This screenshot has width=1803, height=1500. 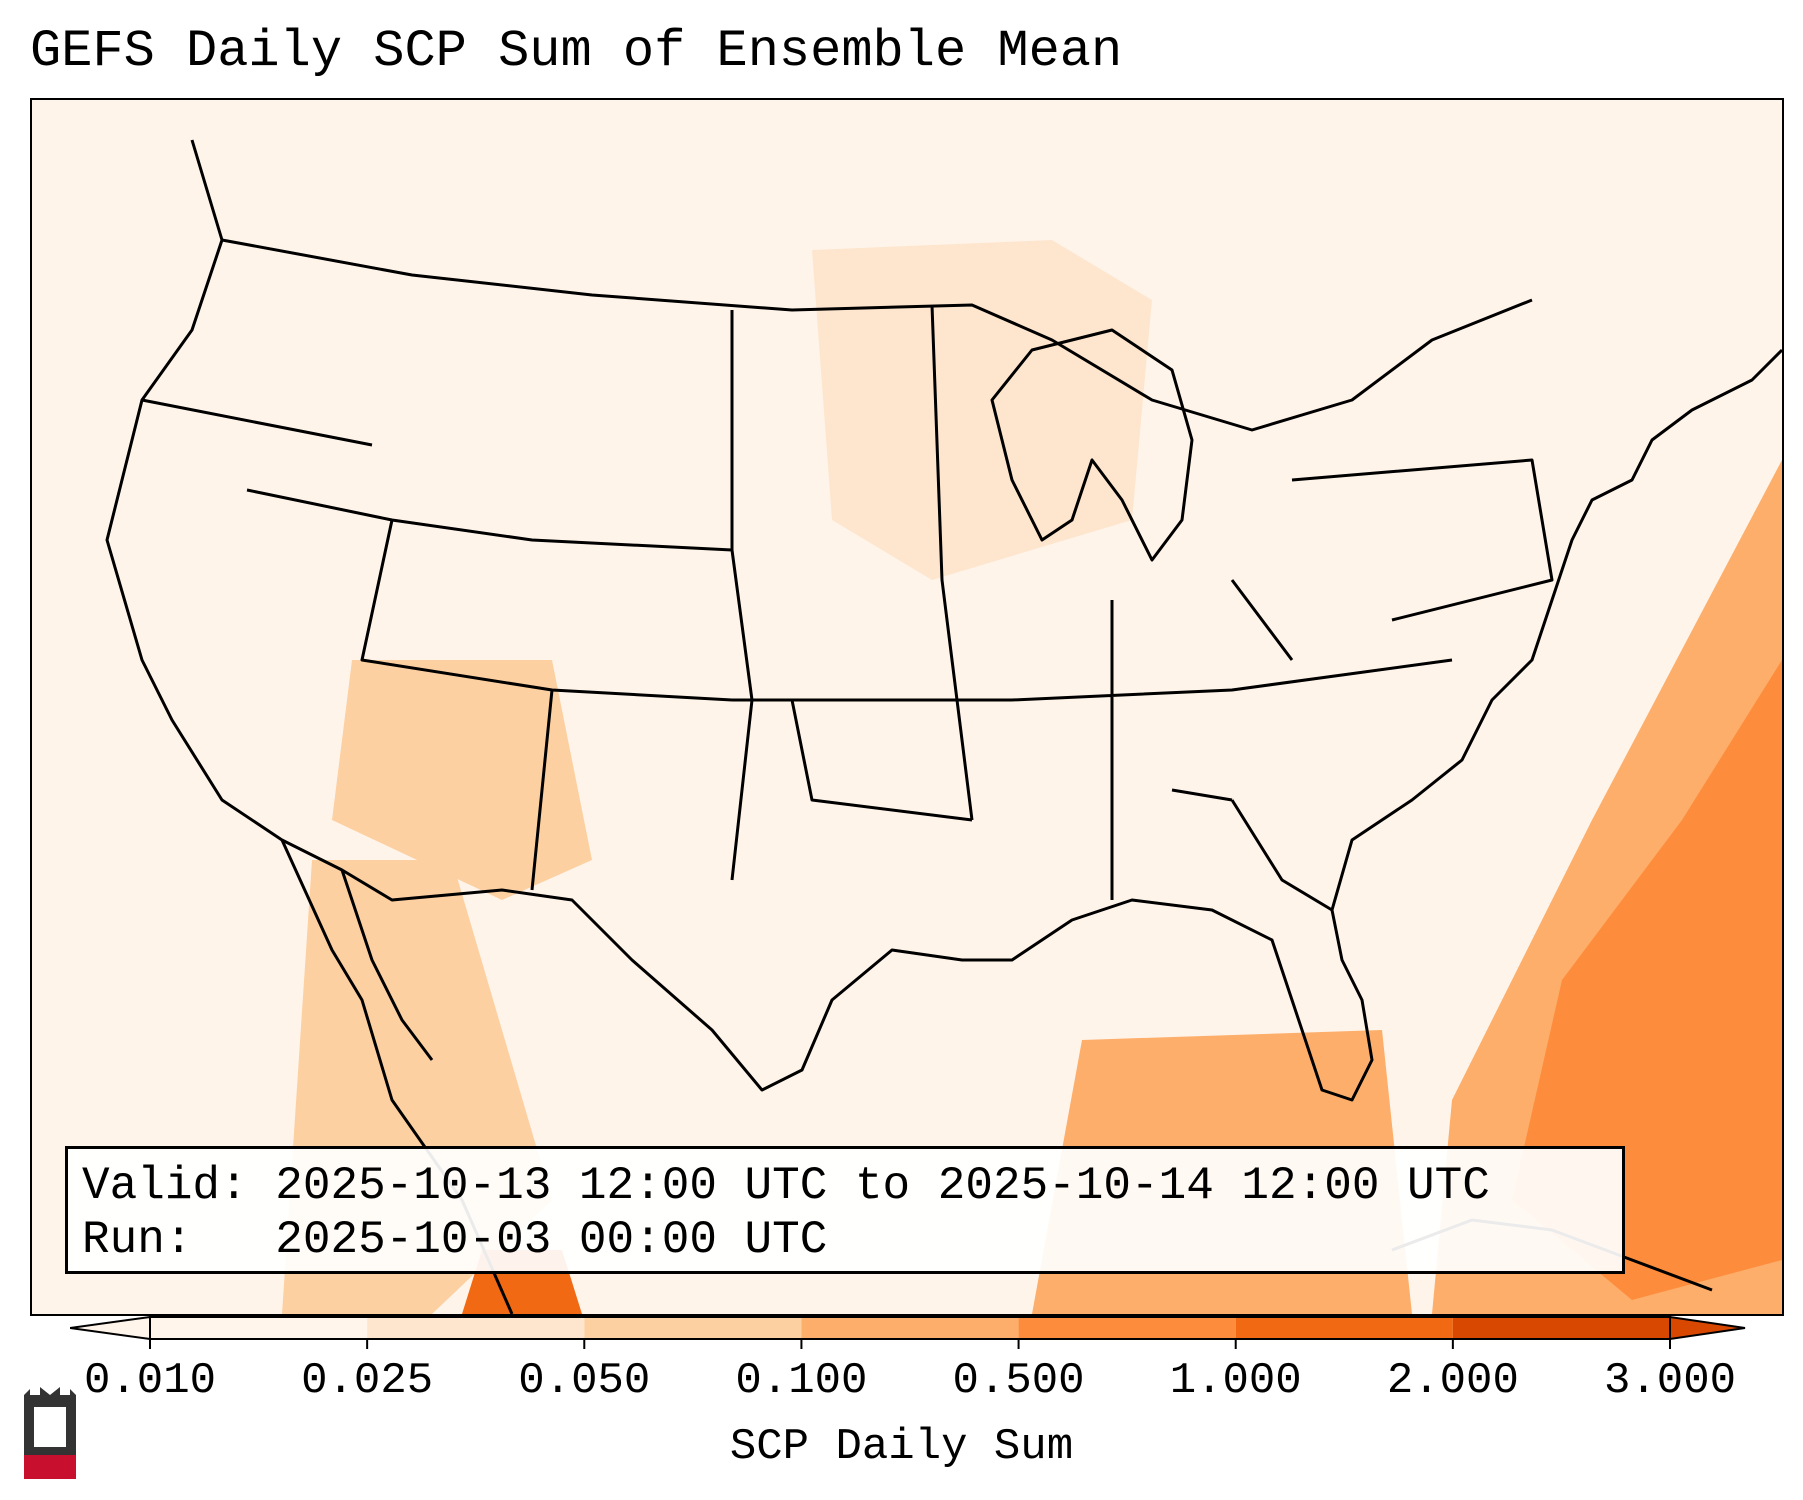 What do you see at coordinates (1018, 1381) in the screenshot?
I see `colorbar-tick-label: 0.500` at bounding box center [1018, 1381].